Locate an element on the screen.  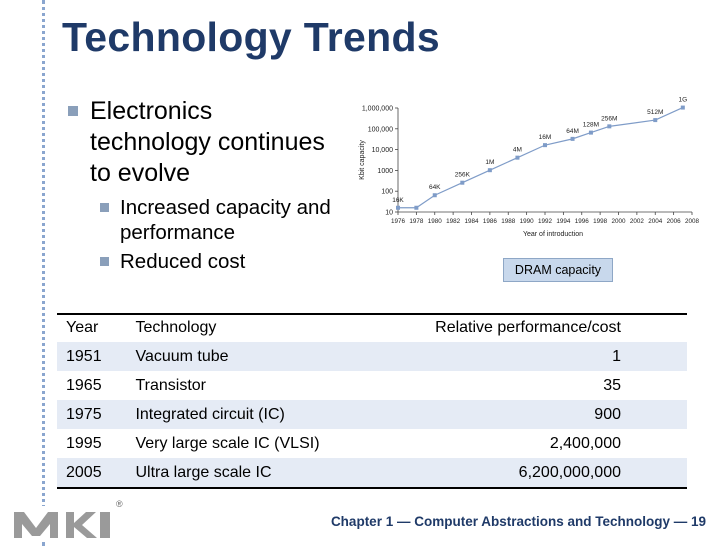
cell-performance: 6,200,000,000 is located at coordinates (556, 472).